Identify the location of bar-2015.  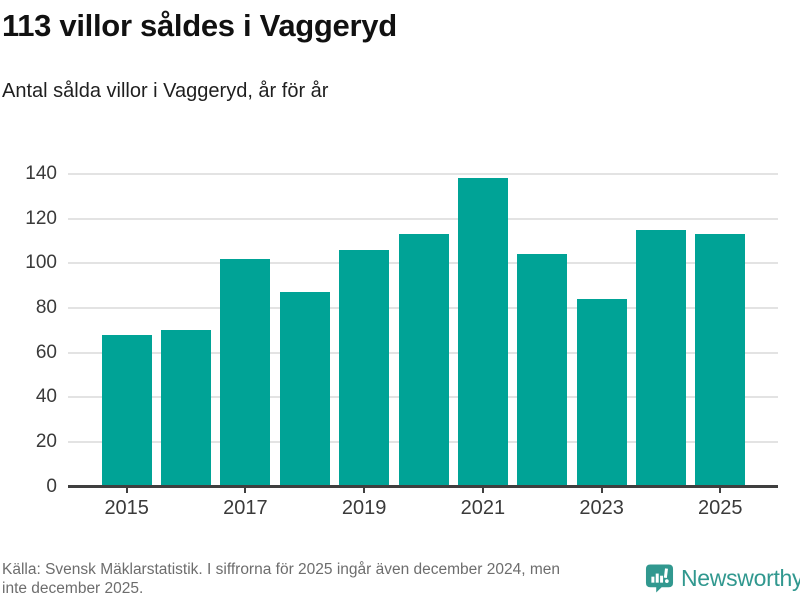
(126, 410).